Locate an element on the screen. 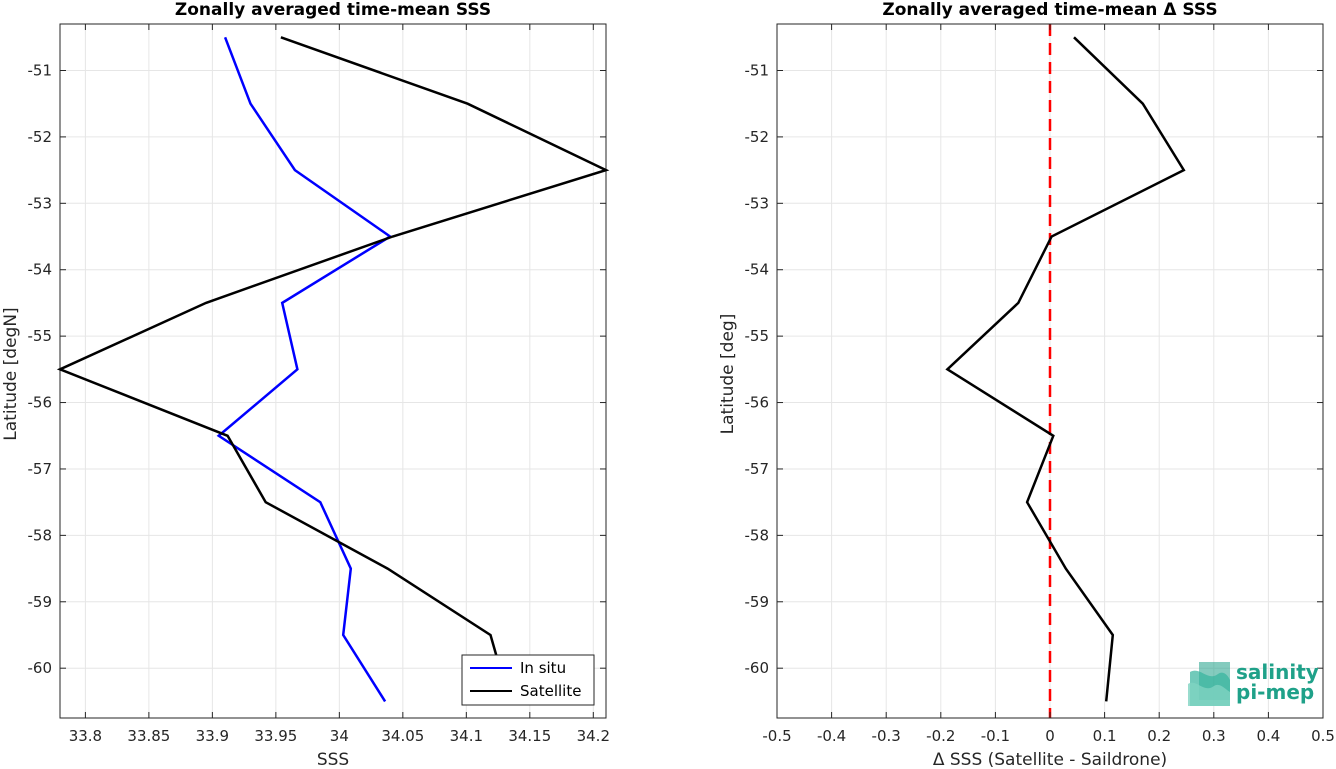 The height and width of the screenshot is (769, 1336). x-tick-label: 34.2 is located at coordinates (593, 736).